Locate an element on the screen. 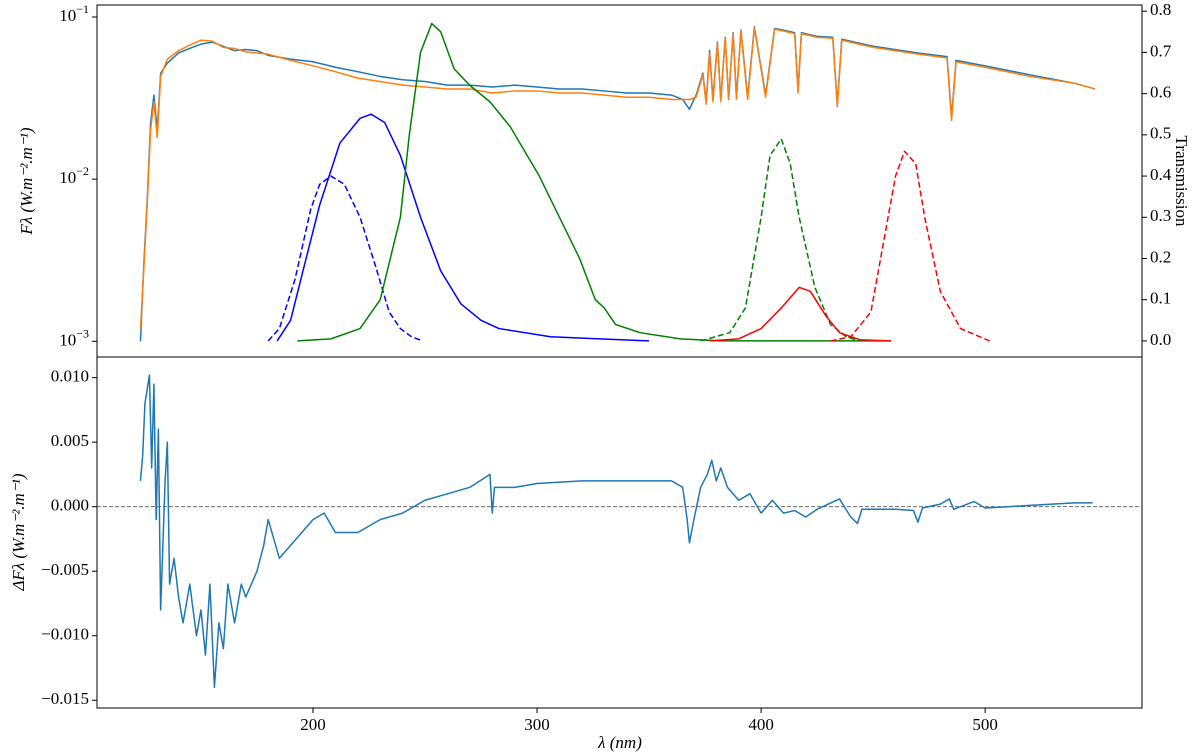 This screenshot has width=1200, height=756. y2-tick-label: 0.1 is located at coordinates (1160, 298).